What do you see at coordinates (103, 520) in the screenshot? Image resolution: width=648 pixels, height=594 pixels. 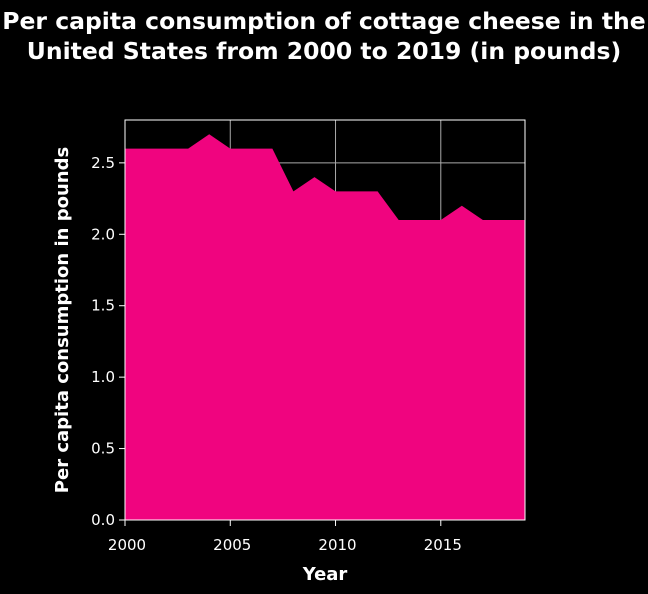 I see `y-tick-label: 0.0` at bounding box center [103, 520].